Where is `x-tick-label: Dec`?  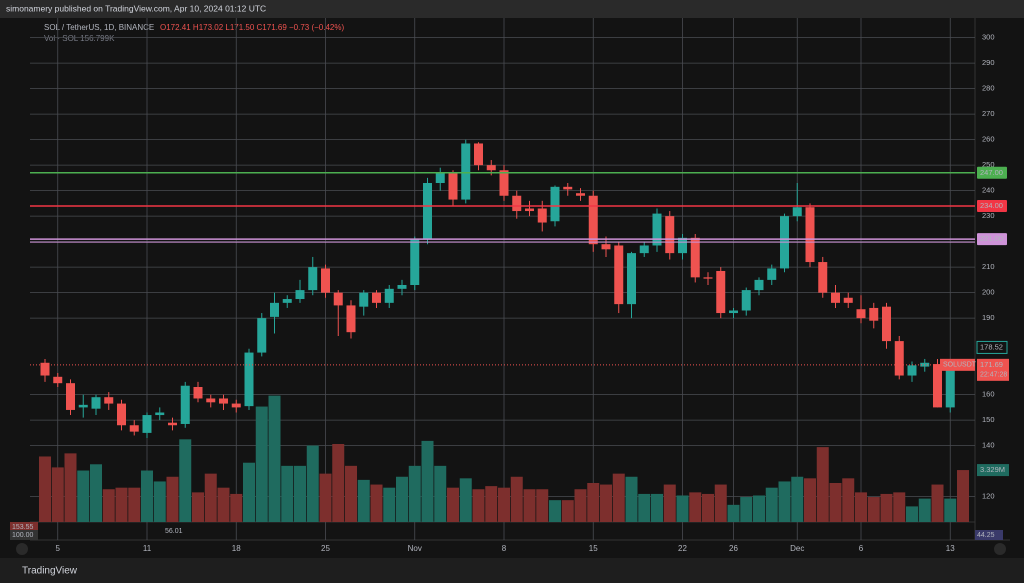 x-tick-label: Dec is located at coordinates (797, 548).